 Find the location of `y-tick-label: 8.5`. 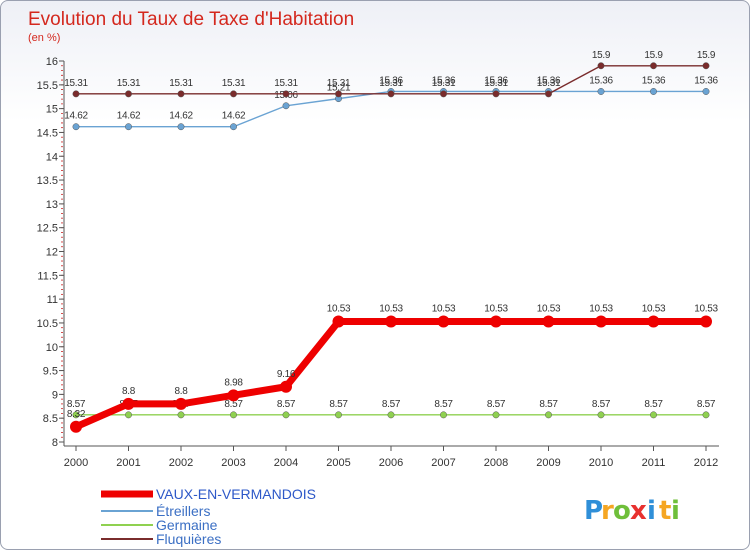

y-tick-label: 8.5 is located at coordinates (50, 419).